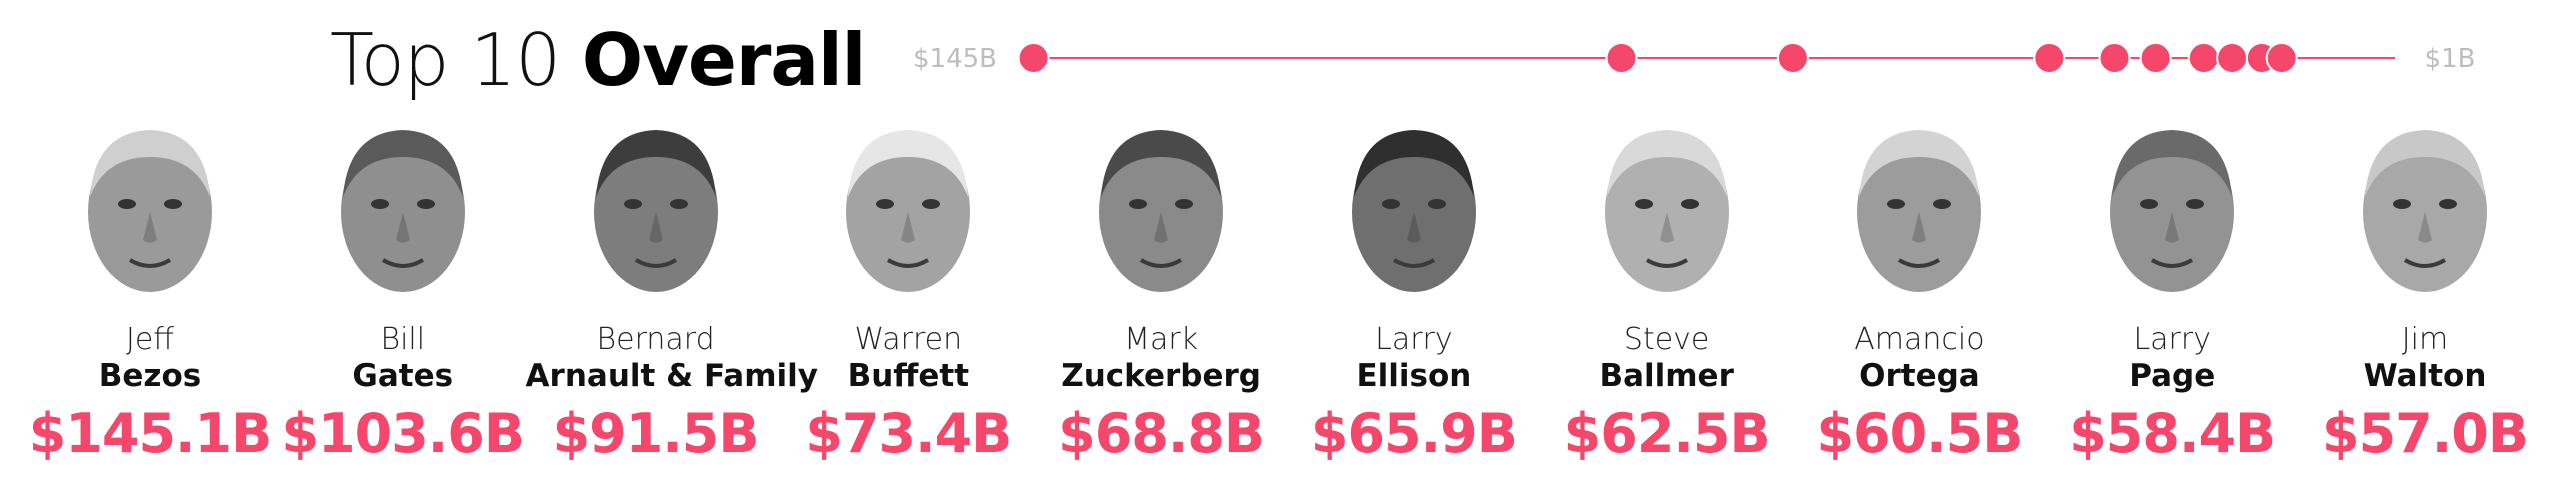 Image resolution: width=2560 pixels, height=480 pixels. I want to click on person-card: Jeff Bezos $145.1B, so click(150, 295).